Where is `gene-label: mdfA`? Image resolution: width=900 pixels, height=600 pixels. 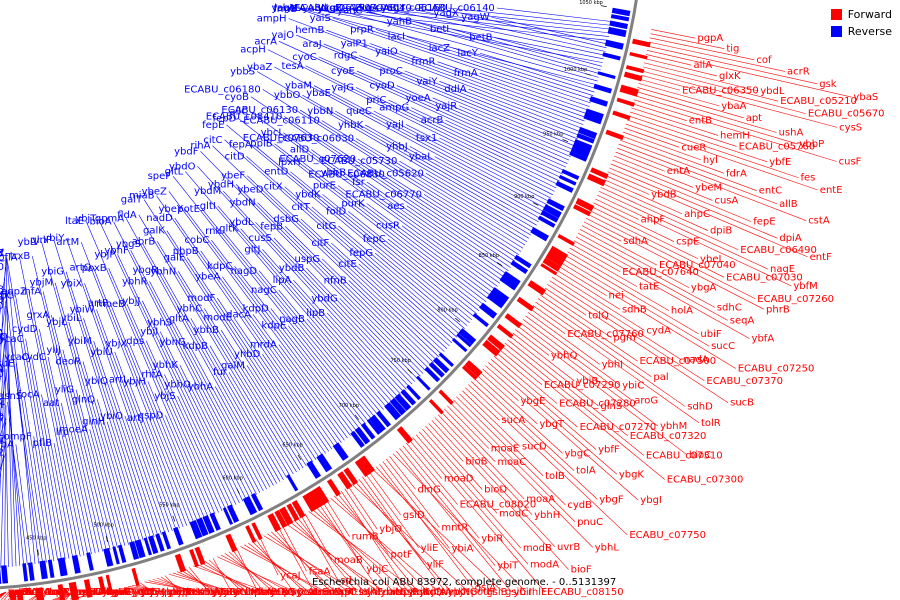
gene-label: mdfA is located at coordinates (433, 592).